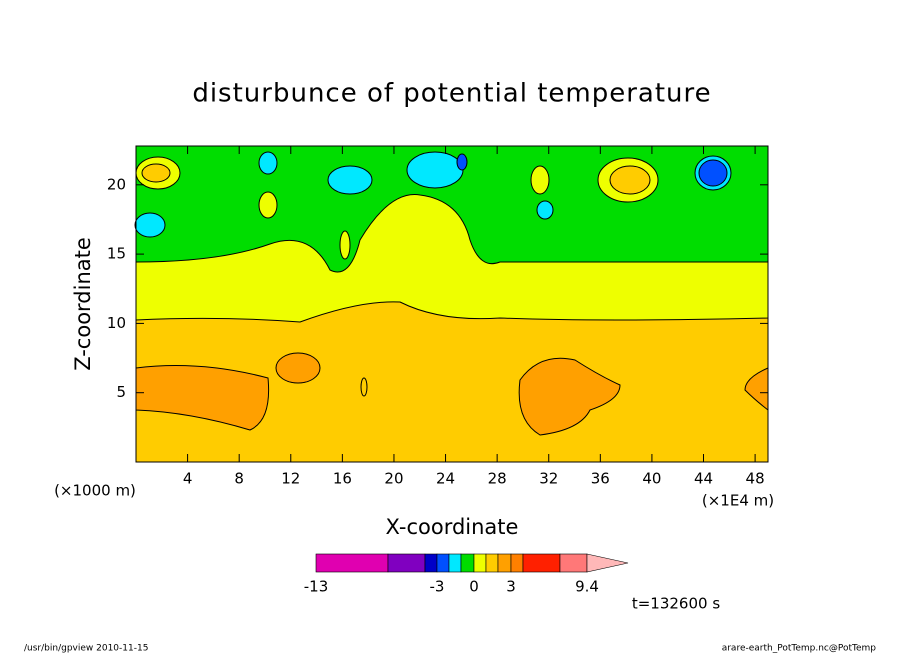 The width and height of the screenshot is (904, 654). I want to click on x-tick-label: 24, so click(445, 479).